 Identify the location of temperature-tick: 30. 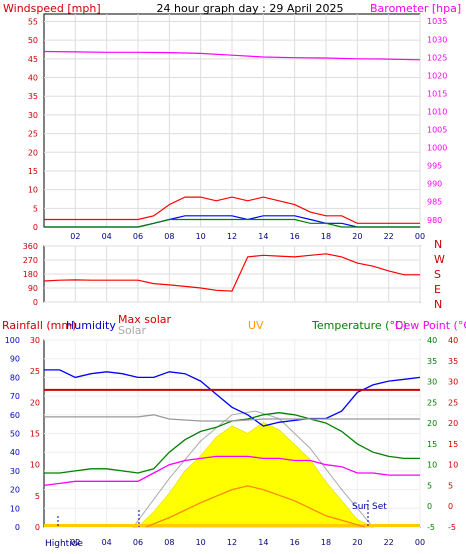
(432, 382).